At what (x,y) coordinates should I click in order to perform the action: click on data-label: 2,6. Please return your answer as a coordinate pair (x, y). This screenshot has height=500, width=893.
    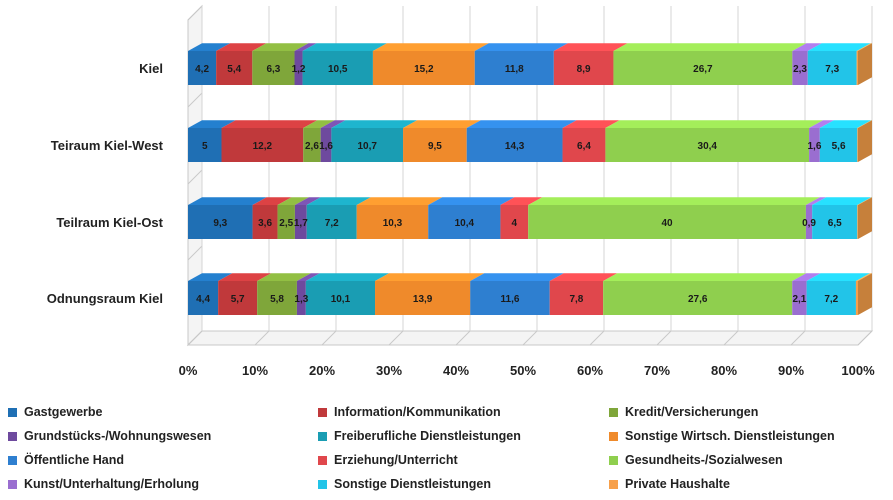
    Looking at the image, I should click on (312, 146).